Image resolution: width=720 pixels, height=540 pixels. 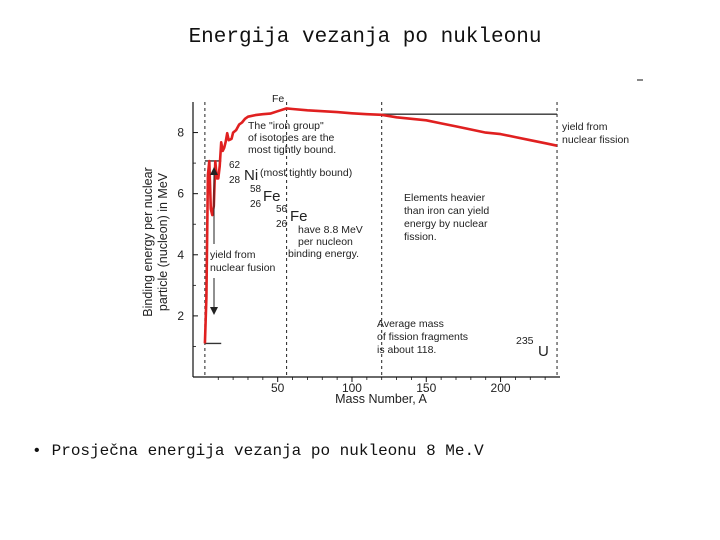 I want to click on ni-atomic-number: 28, so click(x=235, y=180).